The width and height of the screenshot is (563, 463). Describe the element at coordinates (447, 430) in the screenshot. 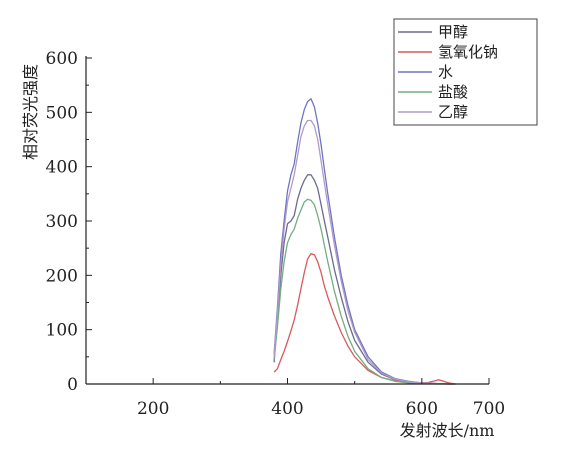

I see `x-axis-title: 发射波长/nm` at that location.